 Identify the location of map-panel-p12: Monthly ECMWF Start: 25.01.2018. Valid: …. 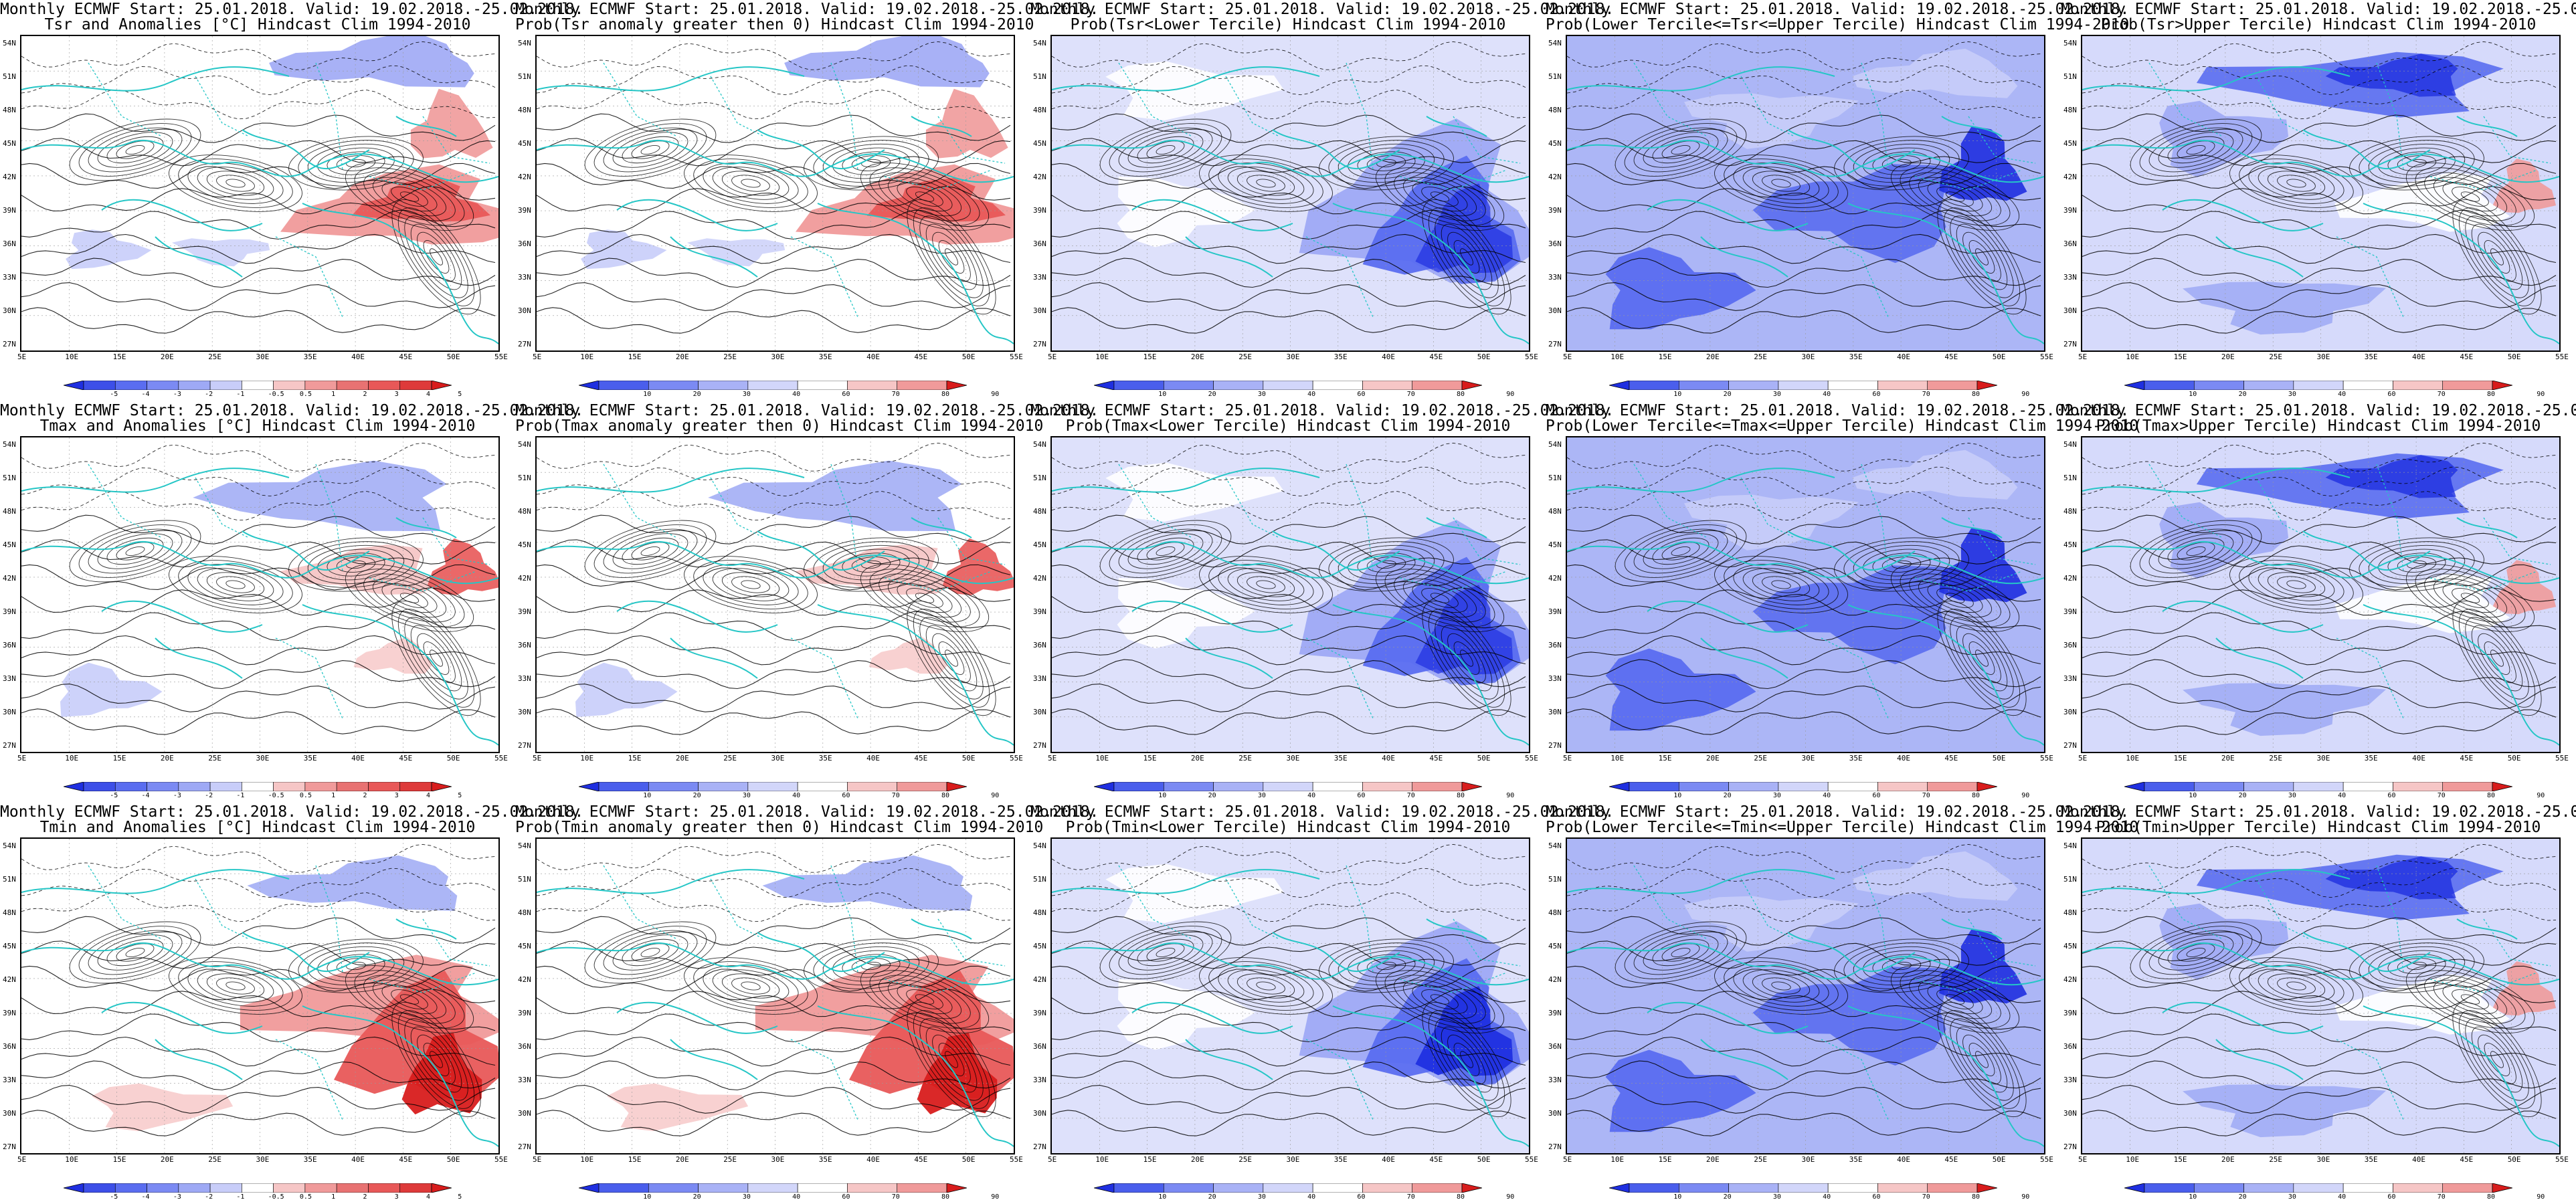
(1322, 602).